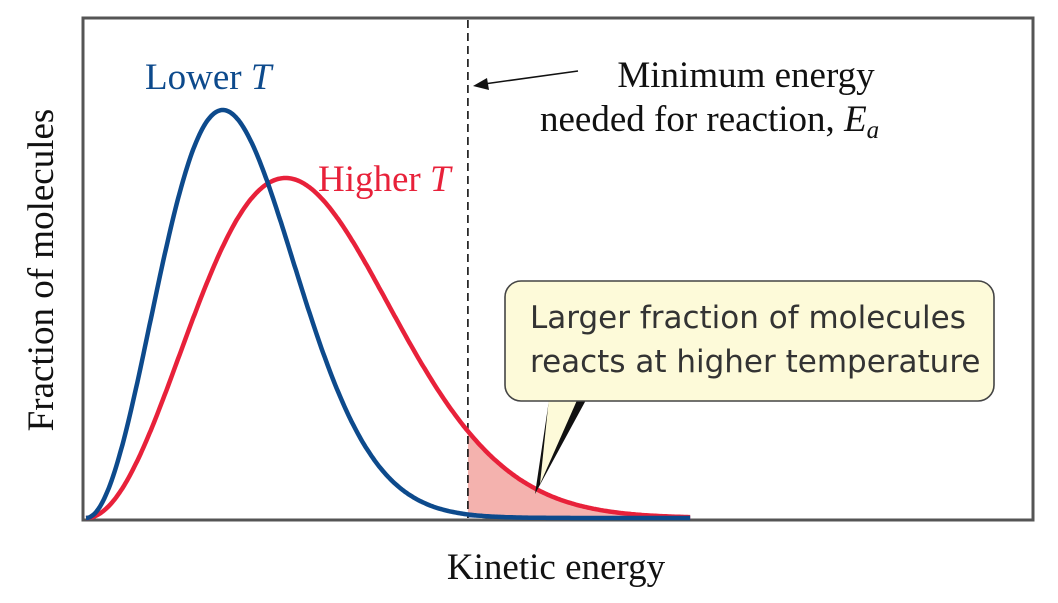  Describe the element at coordinates (374, 179) in the screenshot. I see `higher-t-label-main: Higher` at that location.